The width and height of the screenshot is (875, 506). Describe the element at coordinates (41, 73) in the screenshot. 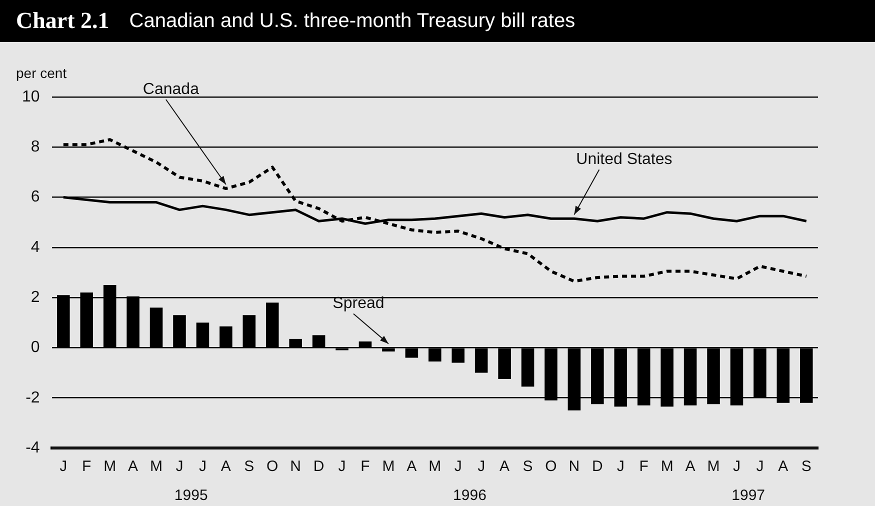

I see `y-axis-title: per cent` at that location.